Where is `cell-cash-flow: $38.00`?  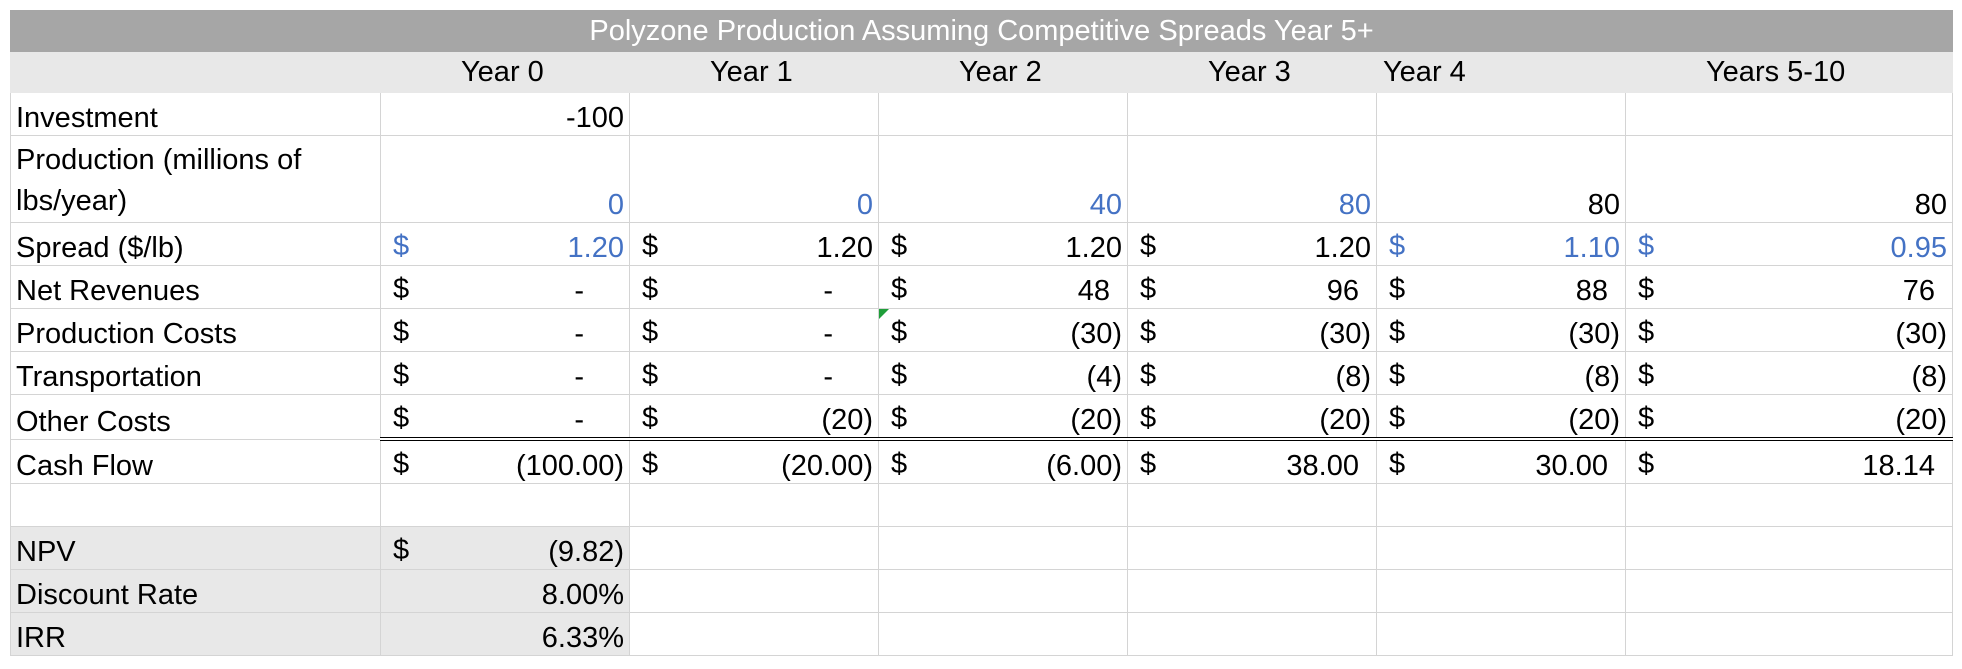 cell-cash-flow: $38.00 is located at coordinates (1252, 461).